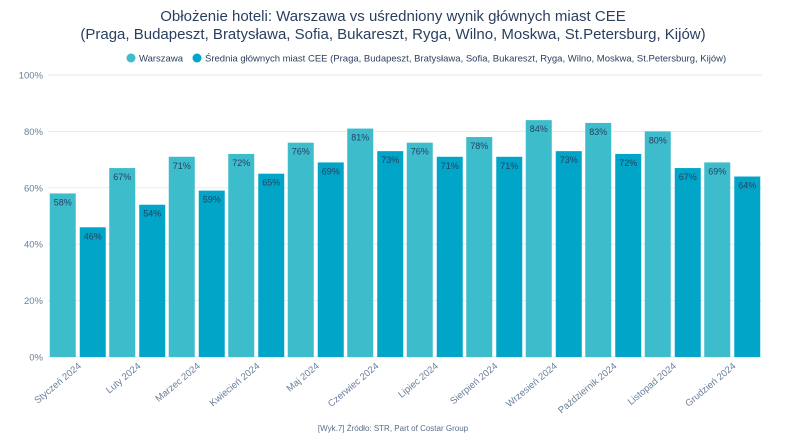  Describe the element at coordinates (531, 385) in the screenshot. I see `x-tick-label: Wrzesień 2024` at that location.